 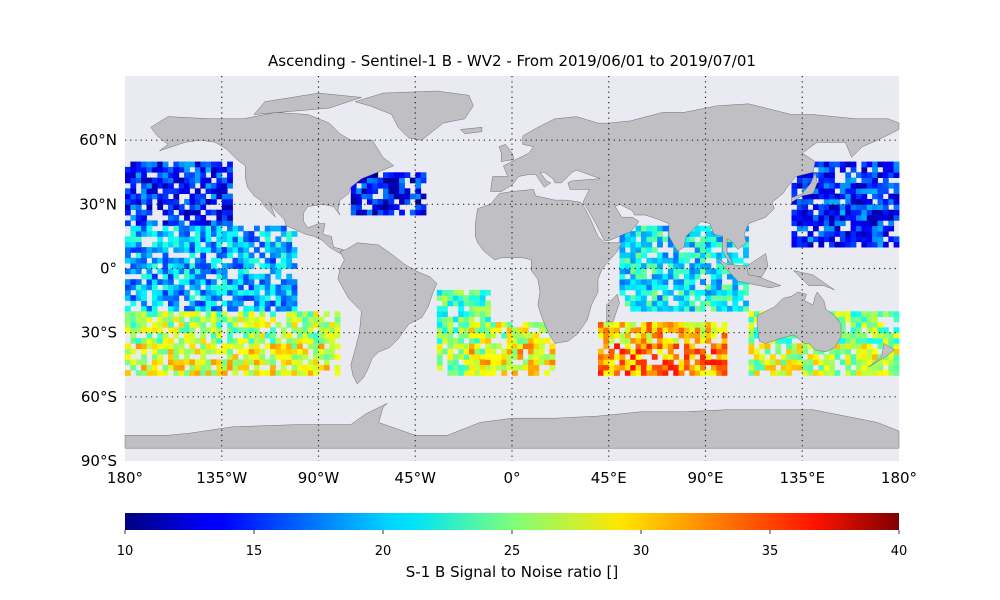 What do you see at coordinates (108, 269) in the screenshot?
I see `lat-tick-label: 0°` at bounding box center [108, 269].